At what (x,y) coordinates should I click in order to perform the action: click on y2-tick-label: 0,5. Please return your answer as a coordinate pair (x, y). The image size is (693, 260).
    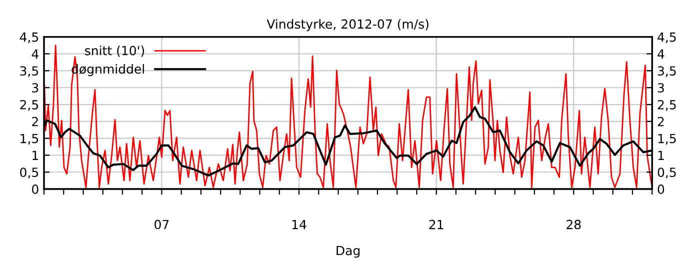
    Looking at the image, I should click on (667, 173).